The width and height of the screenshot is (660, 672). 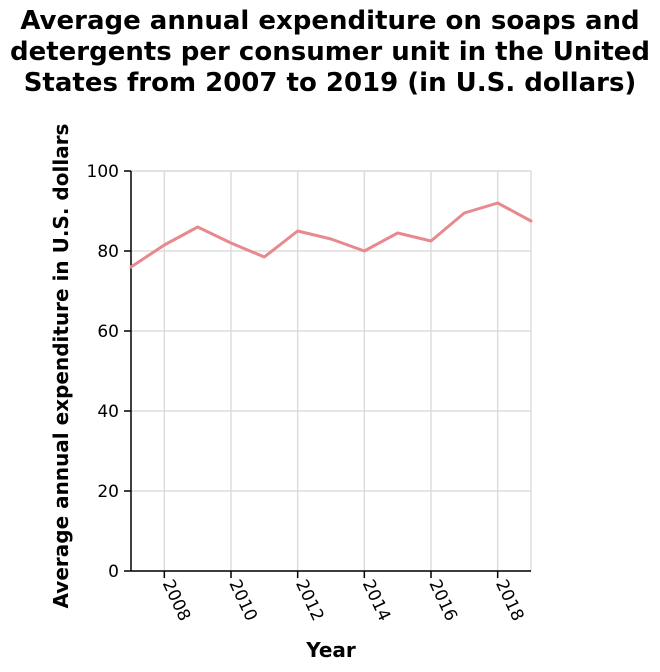 What do you see at coordinates (330, 650) in the screenshot?
I see `x-axis-title: Year` at bounding box center [330, 650].